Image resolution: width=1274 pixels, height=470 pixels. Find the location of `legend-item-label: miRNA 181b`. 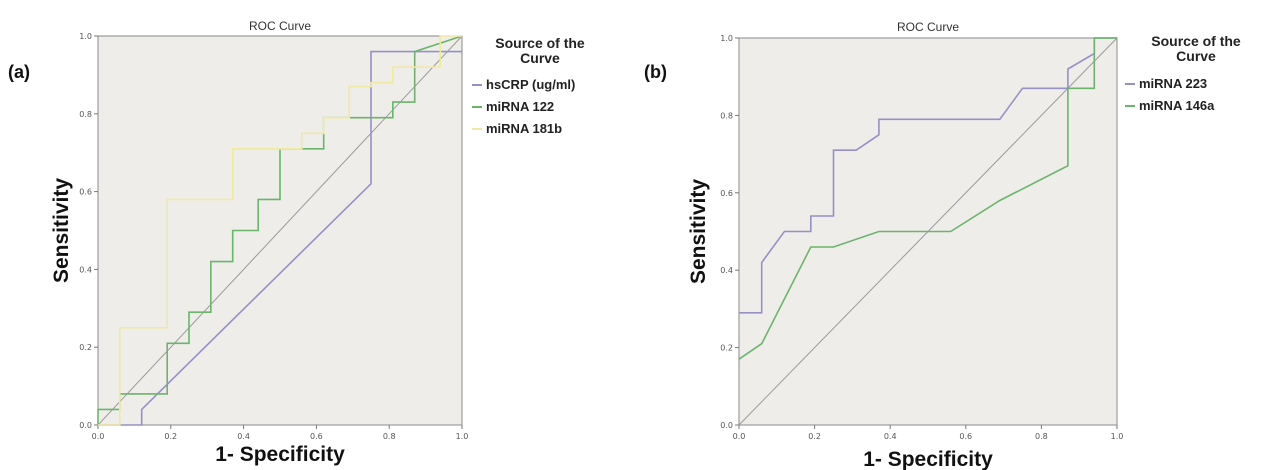

legend-item-label: miRNA 181b is located at coordinates (524, 128).